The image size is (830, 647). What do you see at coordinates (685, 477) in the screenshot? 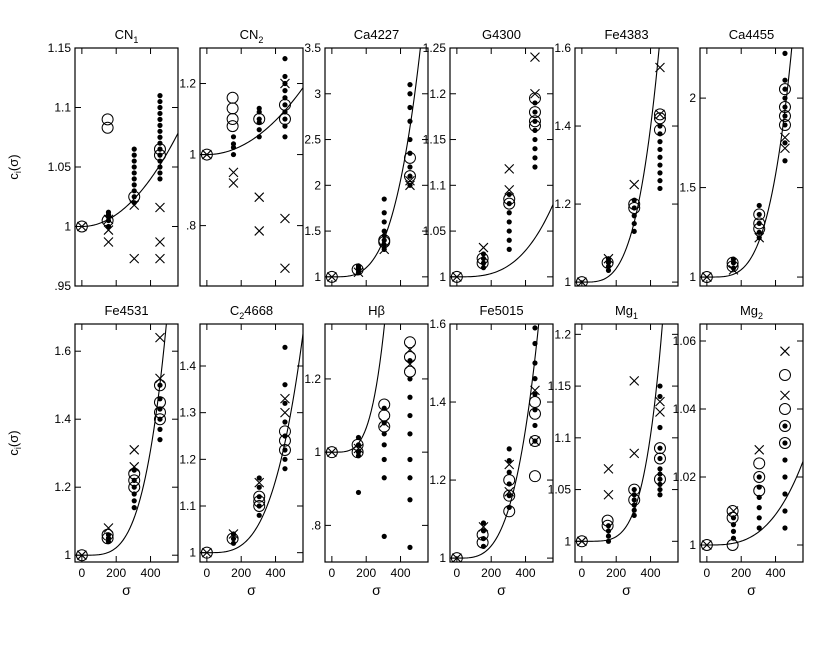
I see `y-tick-label: 1.02` at bounding box center [685, 477].